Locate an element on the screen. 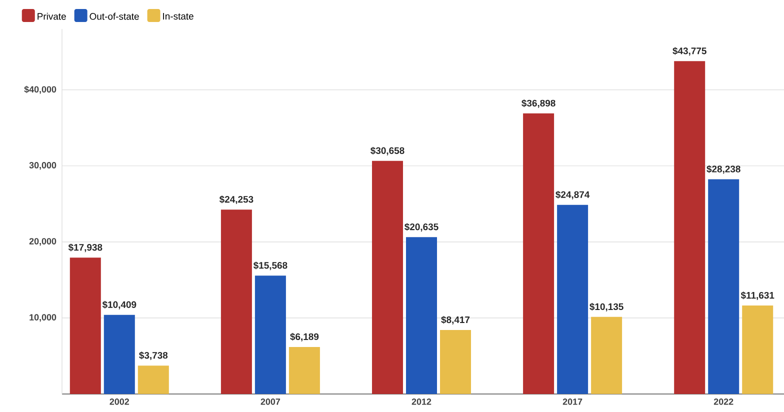 The height and width of the screenshot is (412, 784). data-label: $36,898 is located at coordinates (539, 103).